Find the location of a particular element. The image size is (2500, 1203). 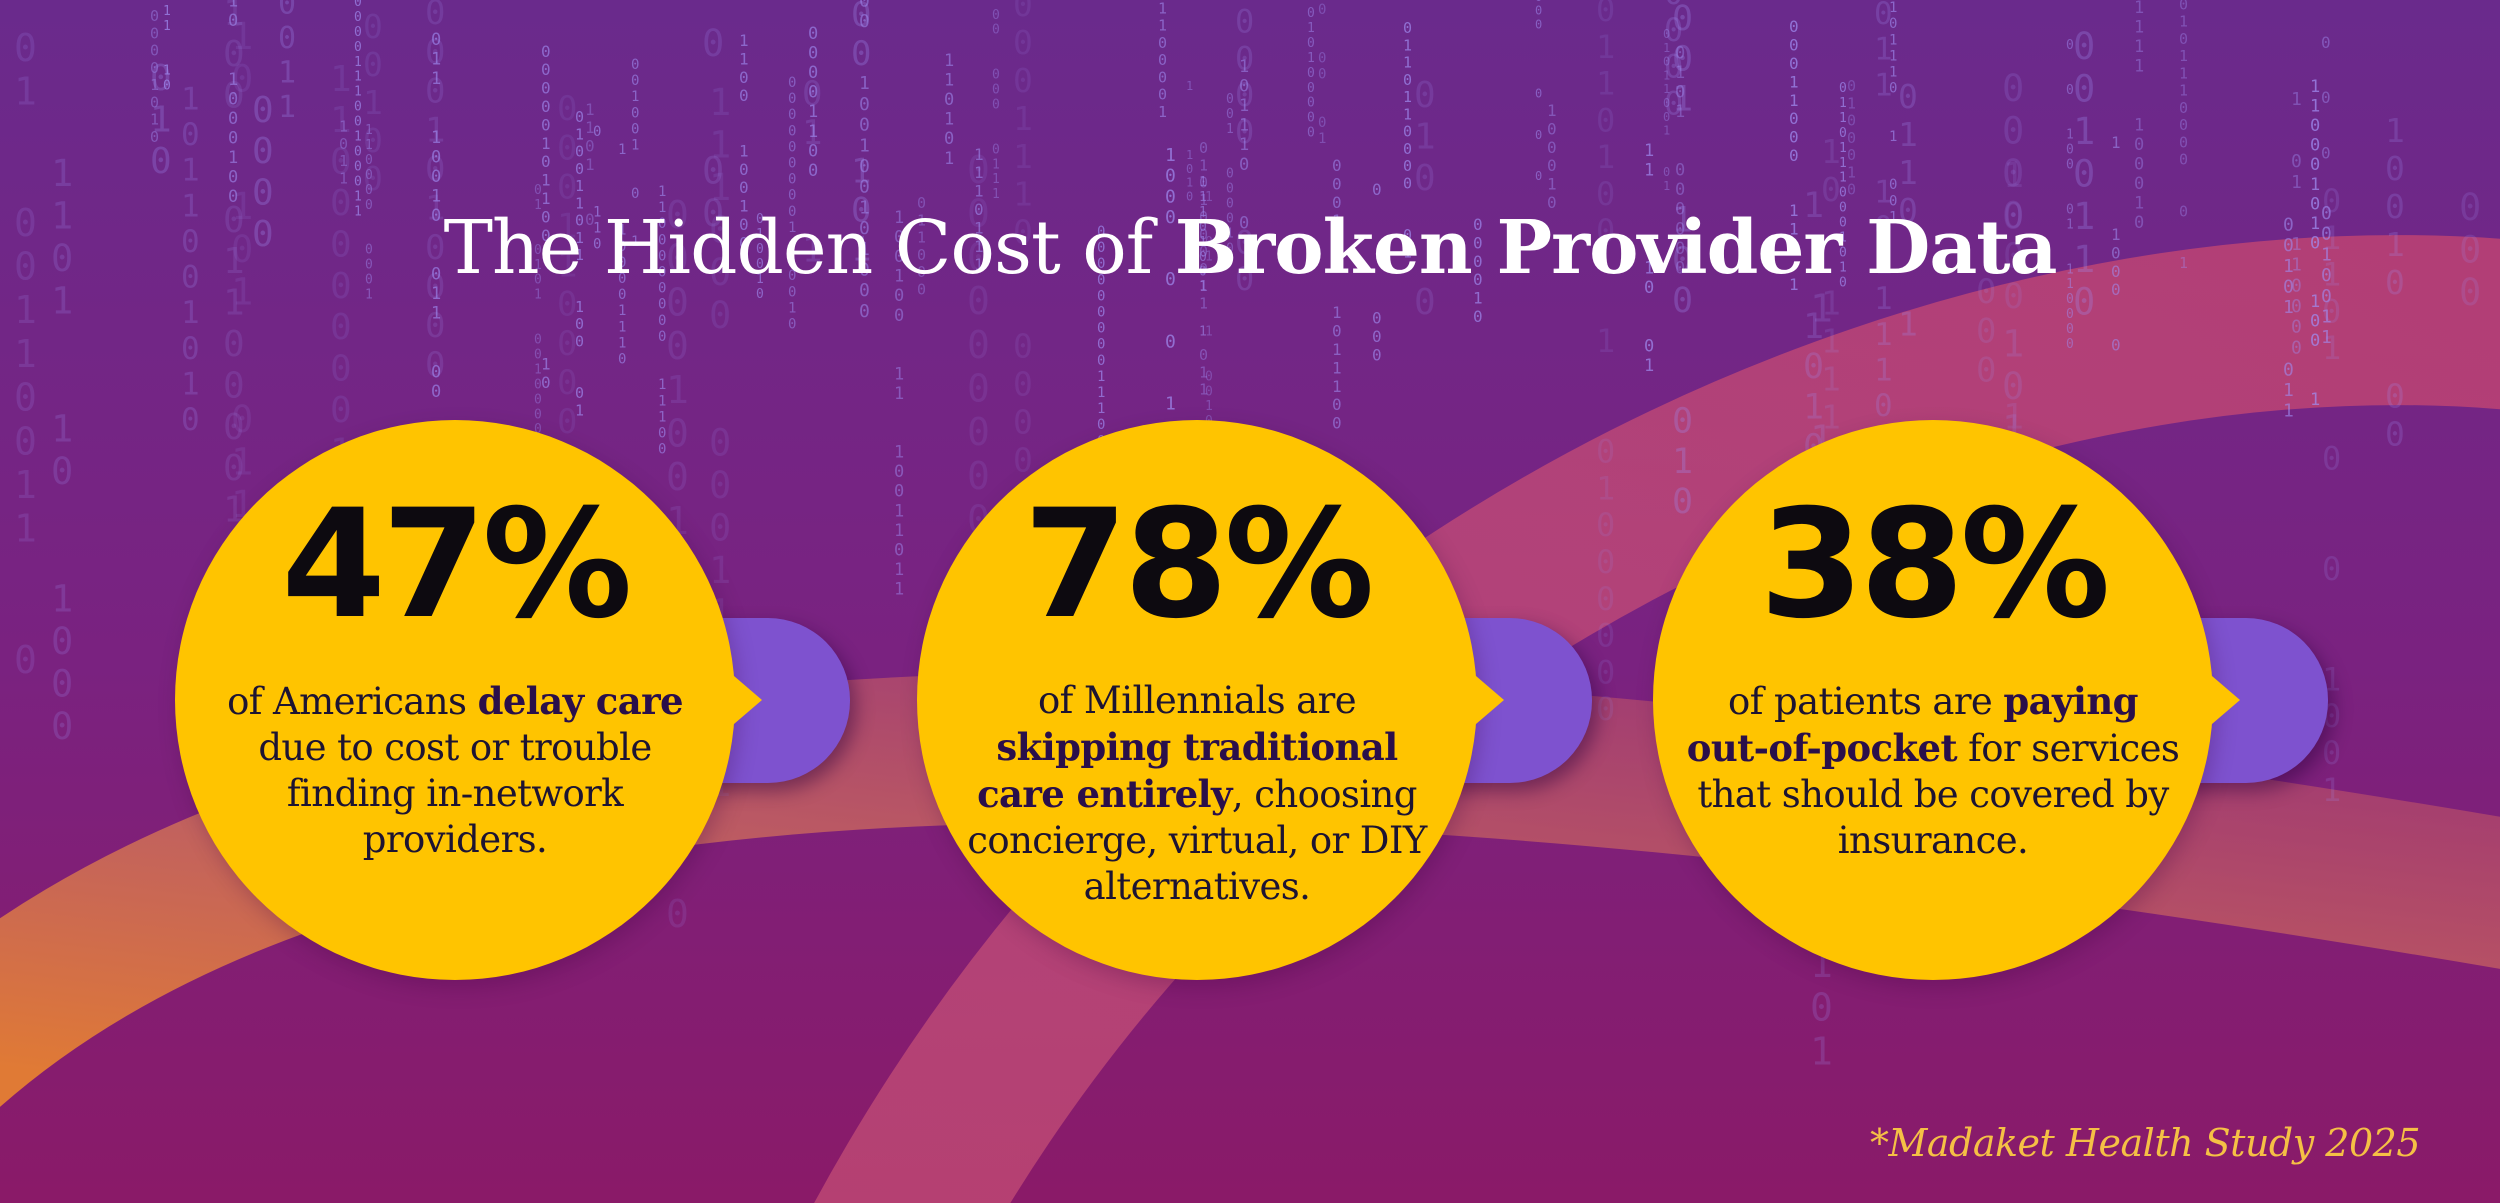

stat-description-emphasis: paying out-of-pocket is located at coordinates (1912, 724).